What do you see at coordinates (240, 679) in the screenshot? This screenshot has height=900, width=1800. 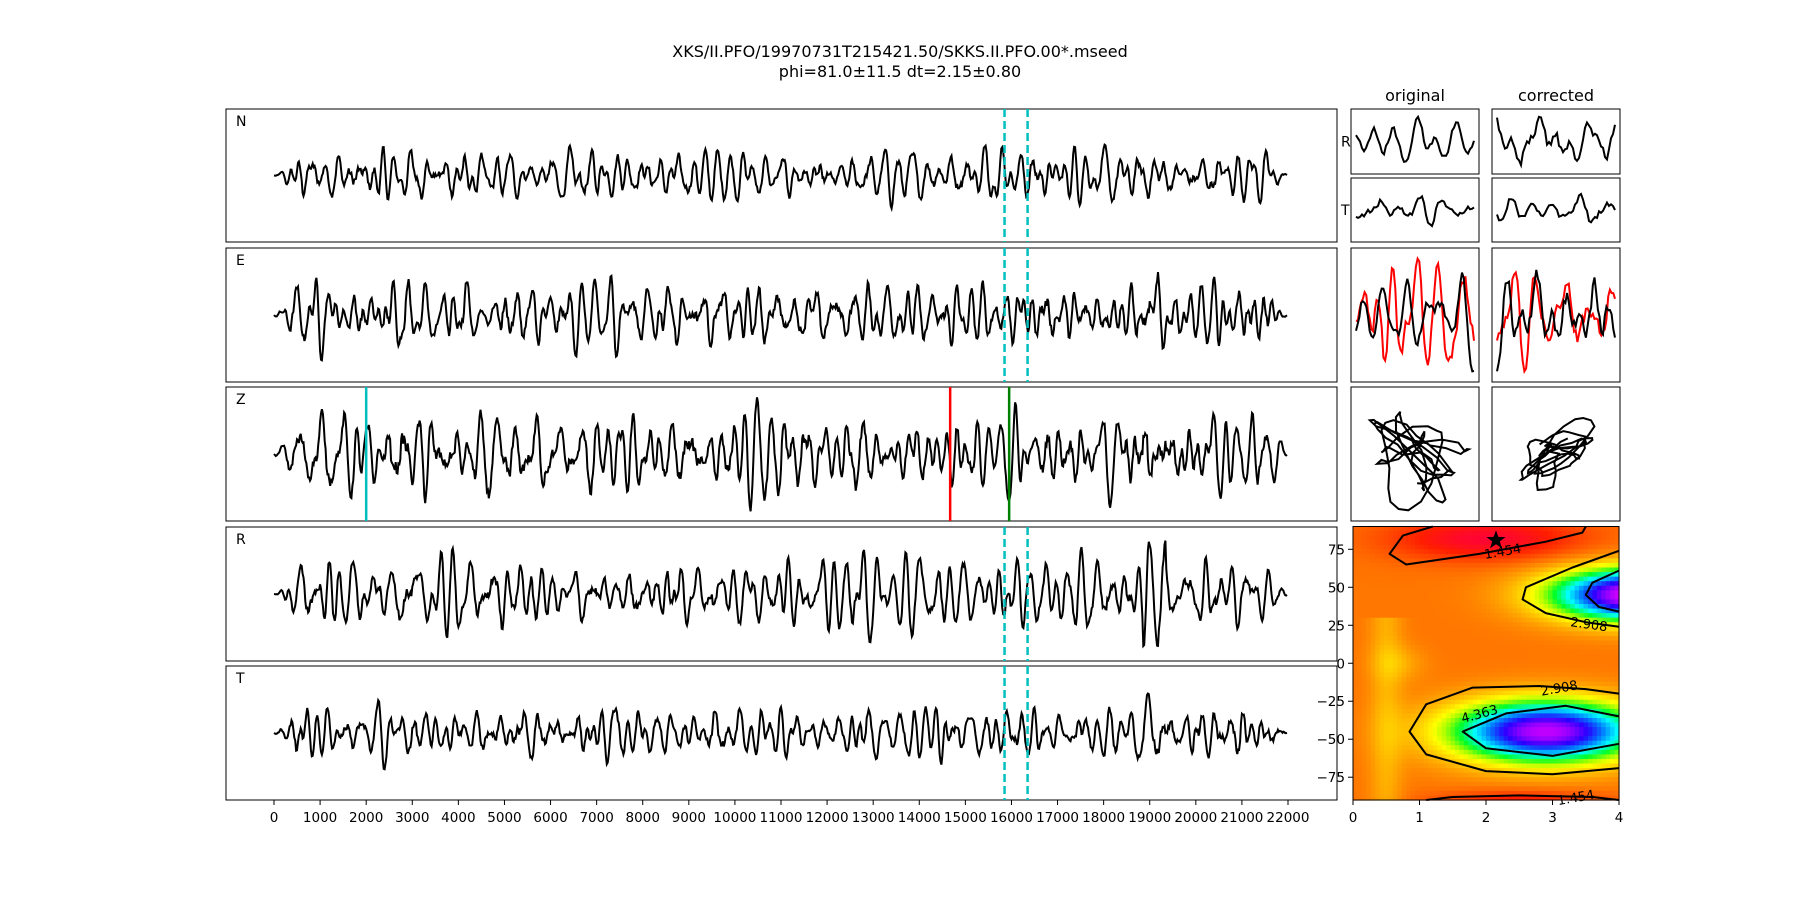 I see `channel-label-t: T` at bounding box center [240, 679].